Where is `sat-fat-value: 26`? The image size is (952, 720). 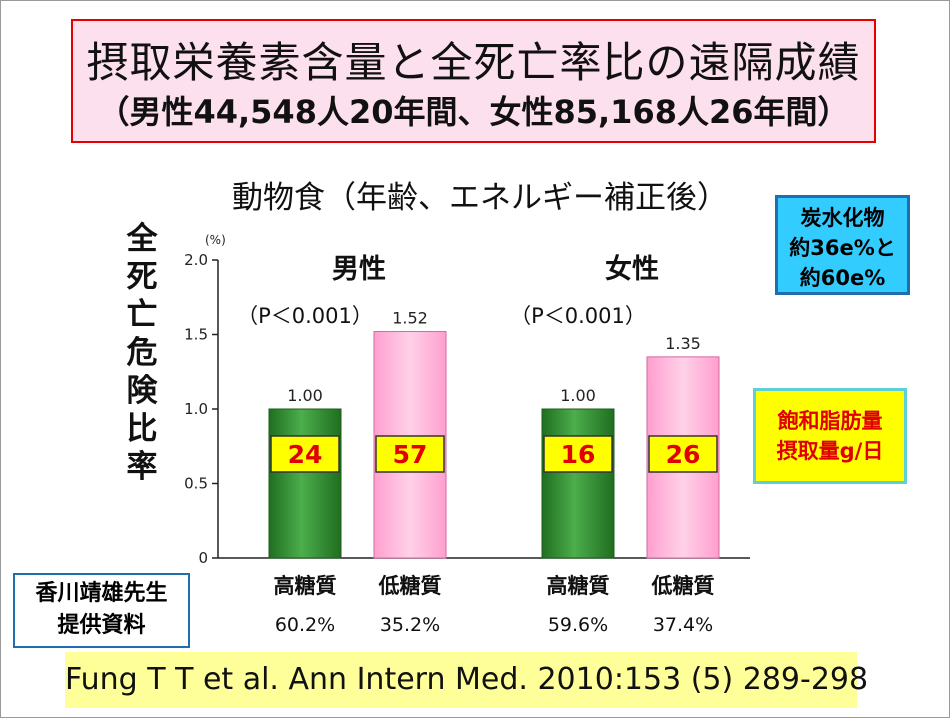
sat-fat-value: 26 is located at coordinates (683, 454).